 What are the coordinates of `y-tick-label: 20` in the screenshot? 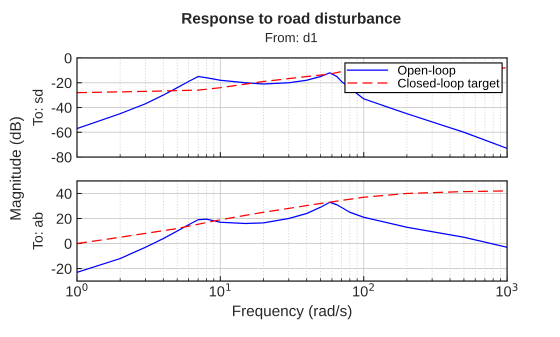 It's located at (64, 219).